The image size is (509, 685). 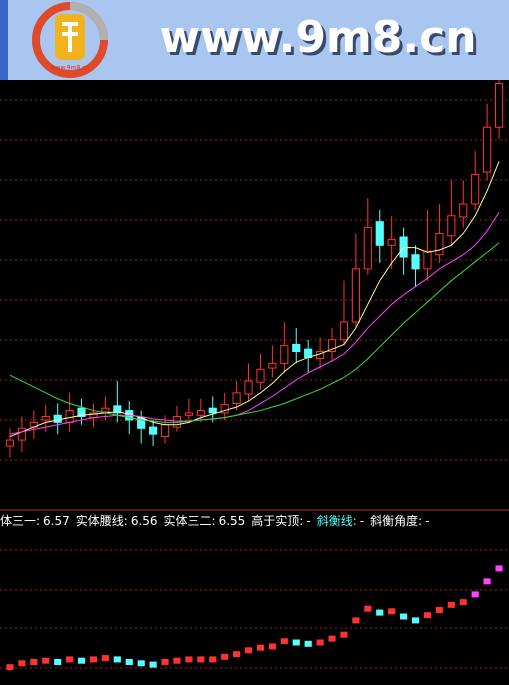 What do you see at coordinates (232, 521) in the screenshot?
I see `indicator-value: 6.55` at bounding box center [232, 521].